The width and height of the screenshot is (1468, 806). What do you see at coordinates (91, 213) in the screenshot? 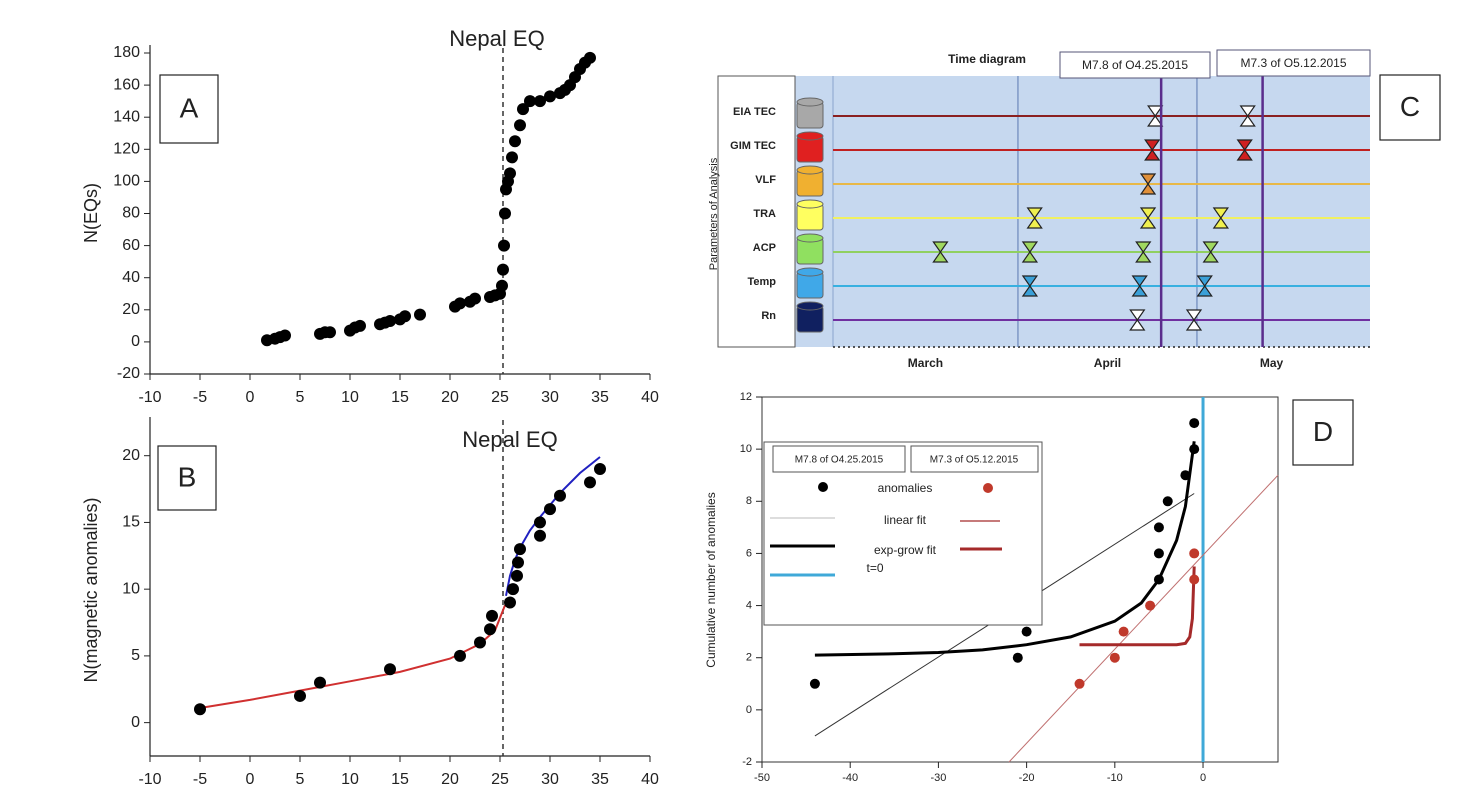
I see `y-axis-title: N(EQs)` at bounding box center [91, 213].